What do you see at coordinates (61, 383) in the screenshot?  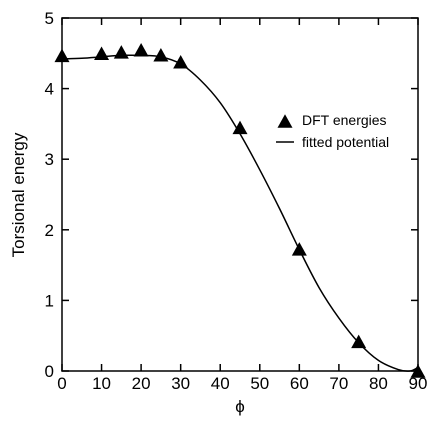 I see `x-tick-label: 0` at bounding box center [61, 383].